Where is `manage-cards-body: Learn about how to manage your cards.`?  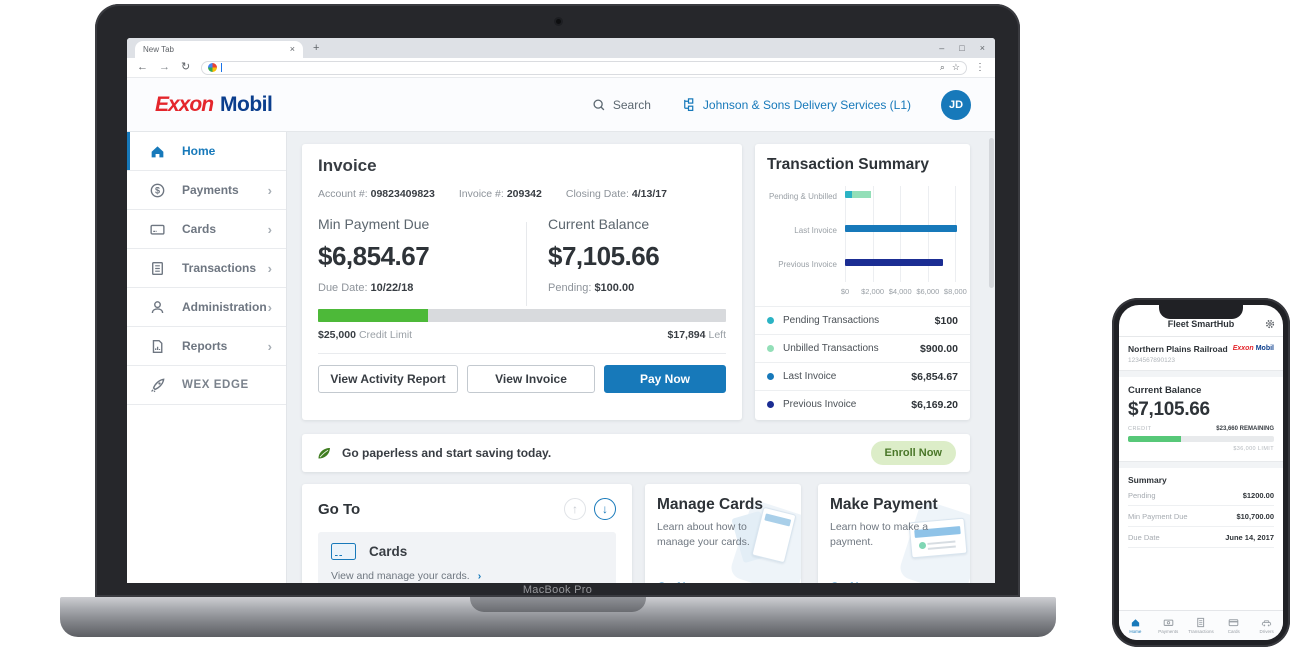
manage-cards-body: Learn about how to manage your cards. is located at coordinates (703, 534).